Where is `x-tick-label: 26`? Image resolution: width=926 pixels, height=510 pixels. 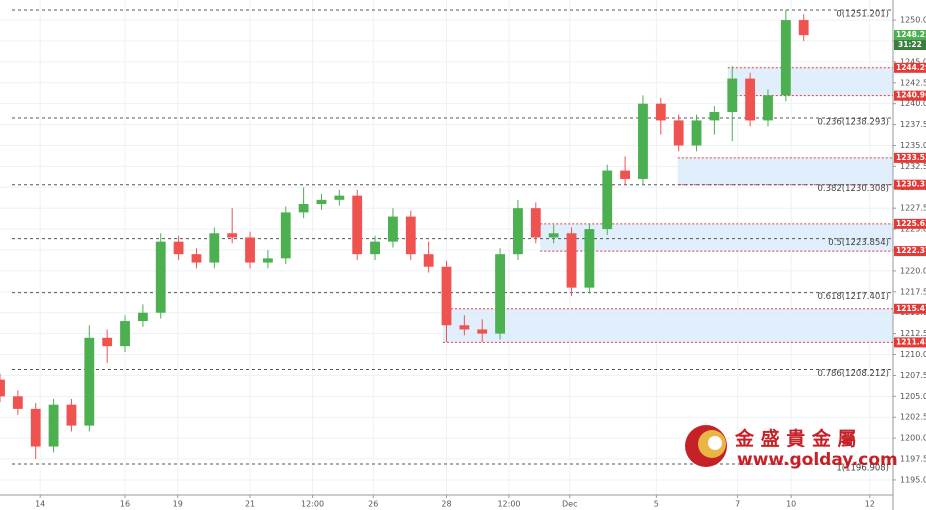
x-tick-label: 26 is located at coordinates (373, 504).